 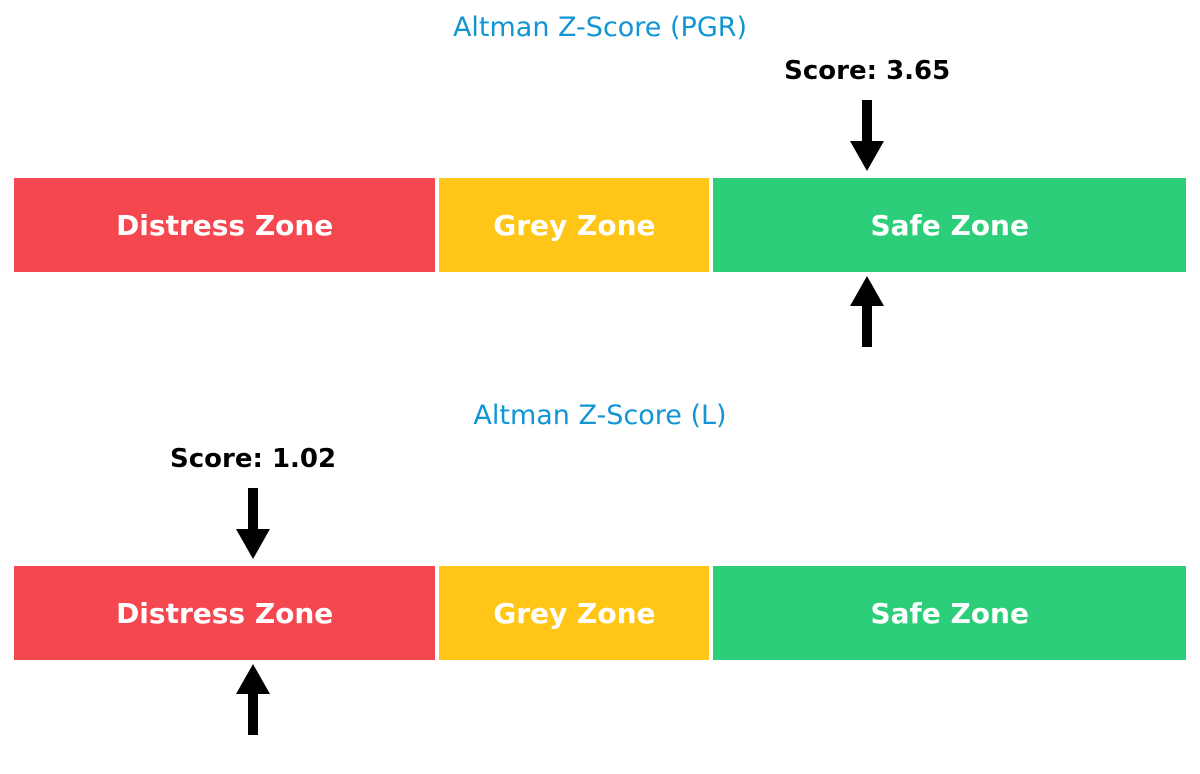 What do you see at coordinates (600, 27) in the screenshot?
I see `chart-title: Altman Z-Score (PGR)` at bounding box center [600, 27].